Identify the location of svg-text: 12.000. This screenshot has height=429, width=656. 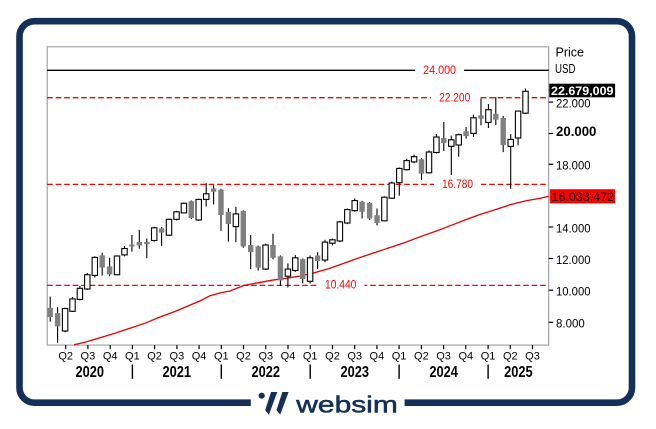
(573, 261).